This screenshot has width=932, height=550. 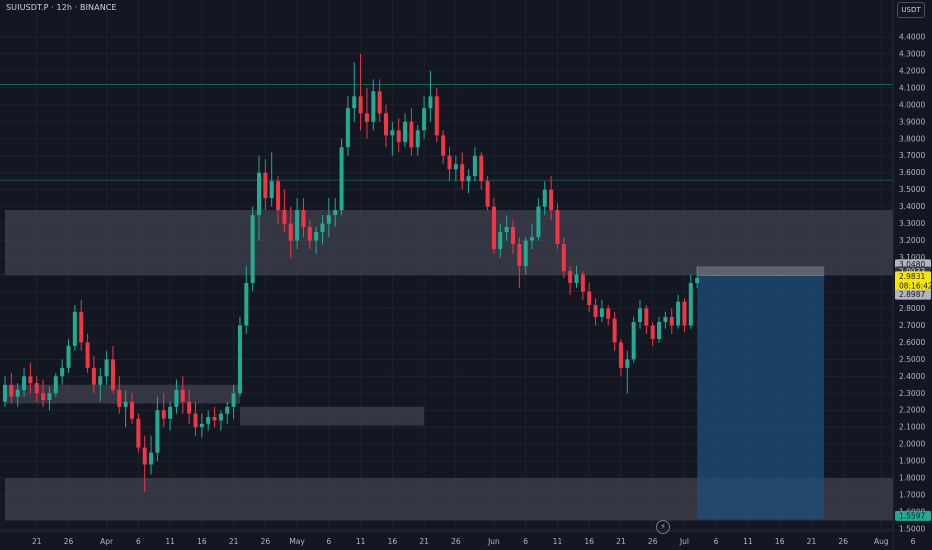 I want to click on price-tick-label: 3.3000, so click(x=912, y=223).